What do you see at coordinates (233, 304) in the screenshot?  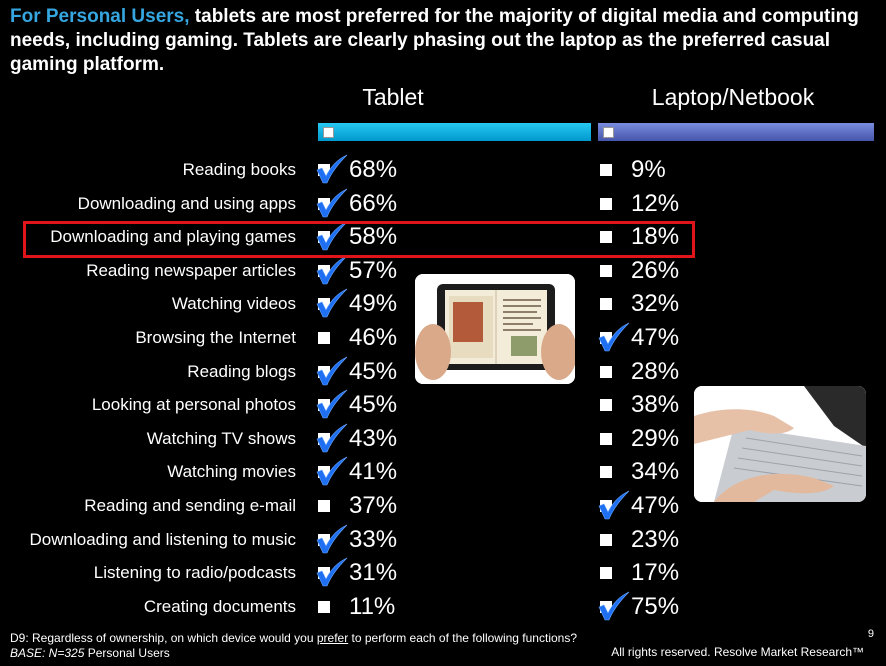 I see `row-label: Watching videos` at bounding box center [233, 304].